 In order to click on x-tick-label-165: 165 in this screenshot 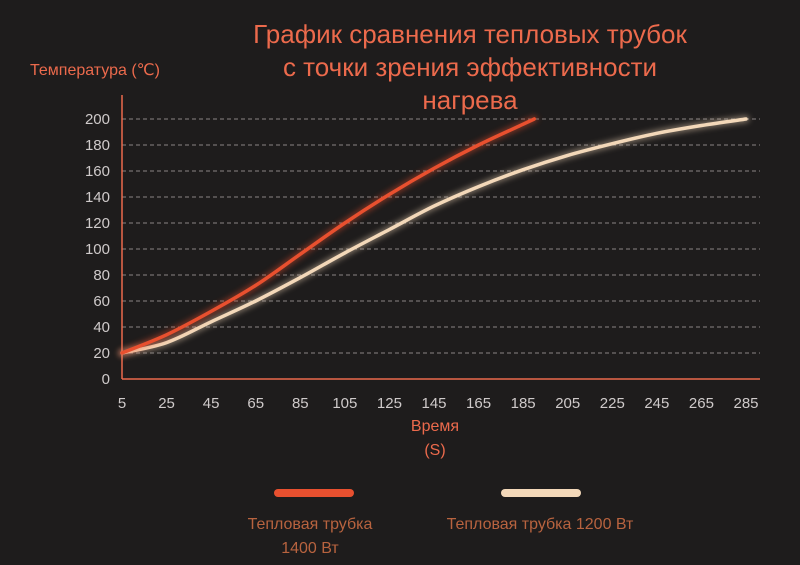, I will do `click(478, 403)`.